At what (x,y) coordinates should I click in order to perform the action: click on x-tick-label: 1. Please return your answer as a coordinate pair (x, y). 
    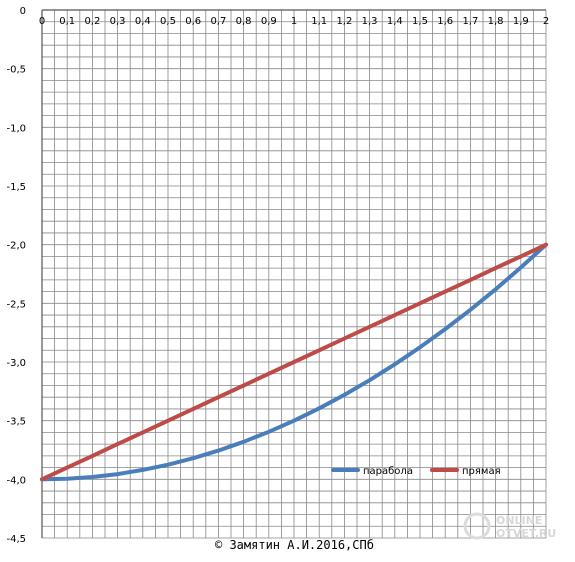
    Looking at the image, I should click on (294, 21).